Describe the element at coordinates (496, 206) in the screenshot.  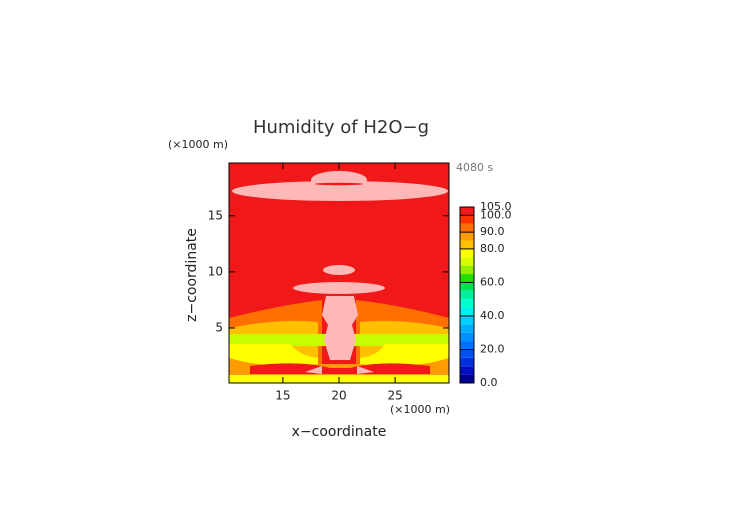
I see `colorbar-label: 105.0` at that location.